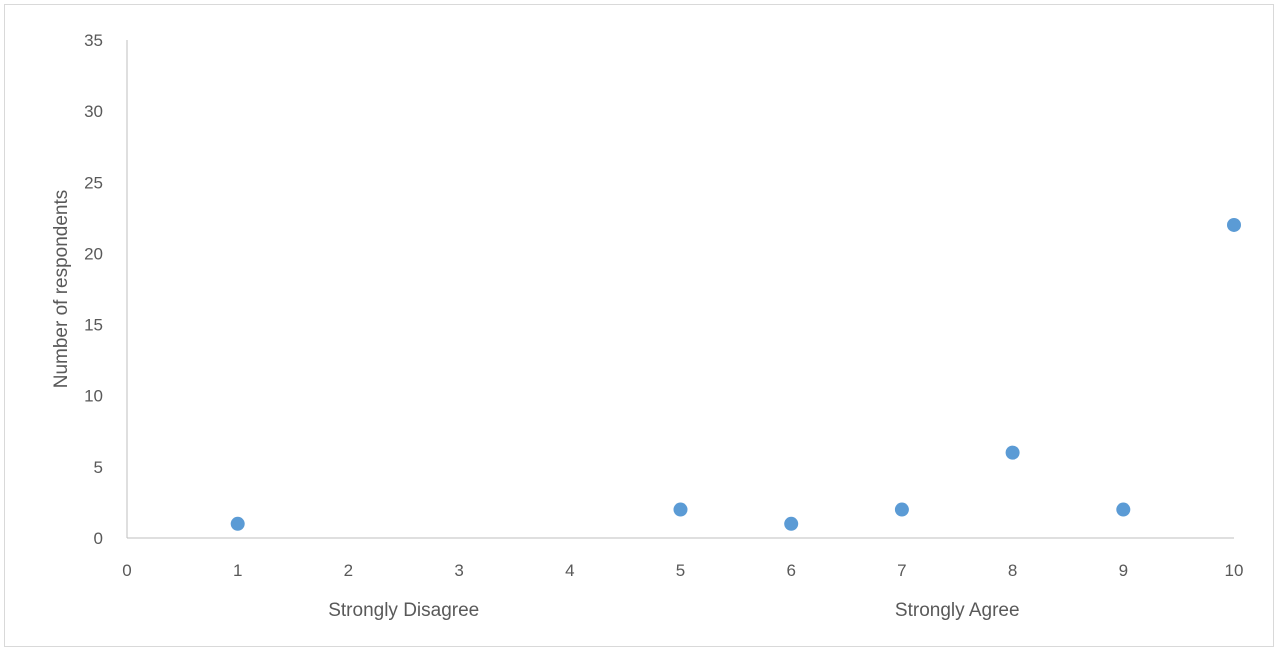  Describe the element at coordinates (93, 40) in the screenshot. I see `y-tick-label: 35` at that location.